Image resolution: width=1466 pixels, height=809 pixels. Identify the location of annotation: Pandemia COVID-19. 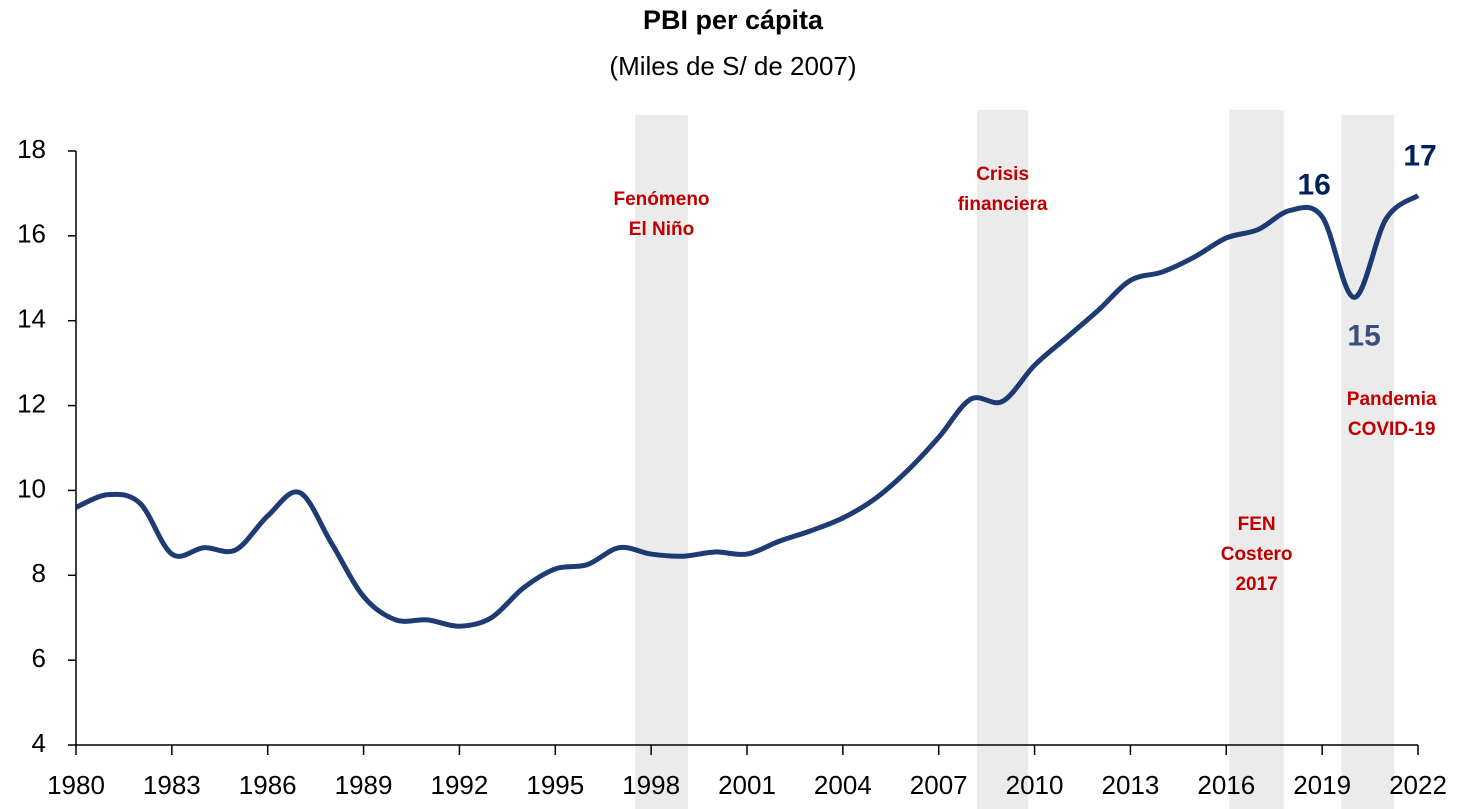
(1392, 414).